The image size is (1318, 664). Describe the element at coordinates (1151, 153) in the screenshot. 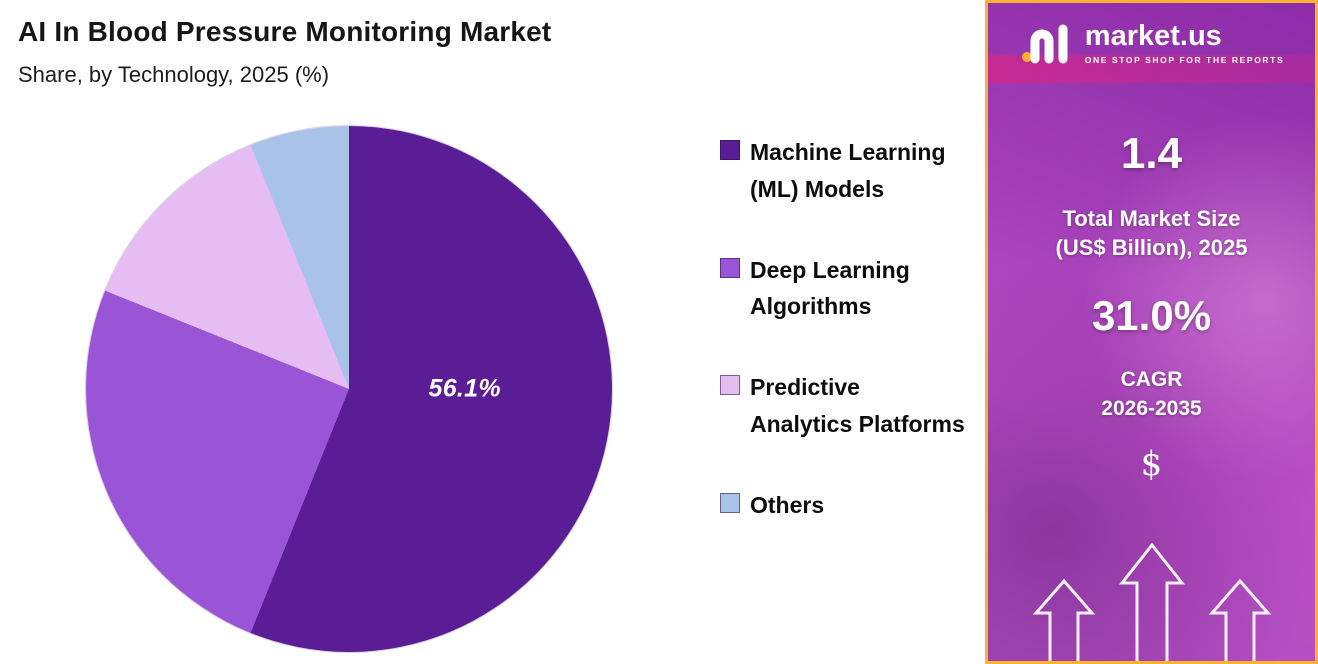

I see `market-size-value: 1.4` at that location.